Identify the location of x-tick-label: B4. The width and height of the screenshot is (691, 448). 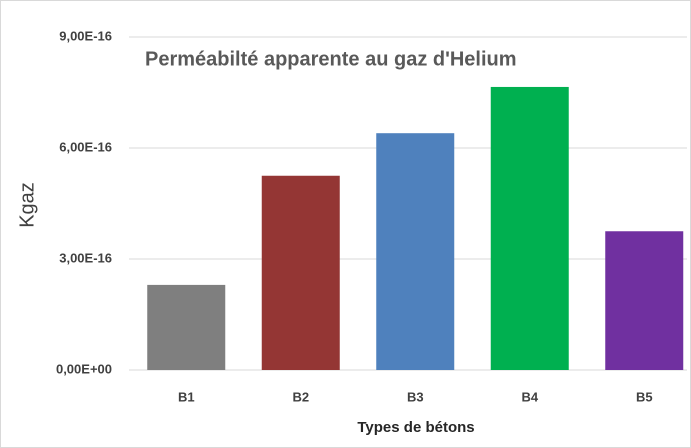
(529, 396).